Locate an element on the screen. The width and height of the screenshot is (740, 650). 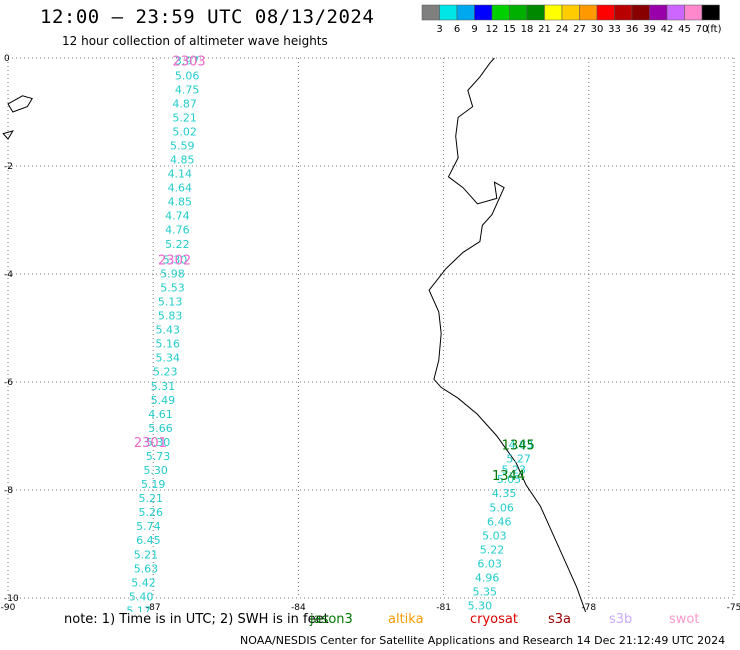
map-title: 12:00 – 23:59 UTC 08/13/2024 is located at coordinates (207, 17).